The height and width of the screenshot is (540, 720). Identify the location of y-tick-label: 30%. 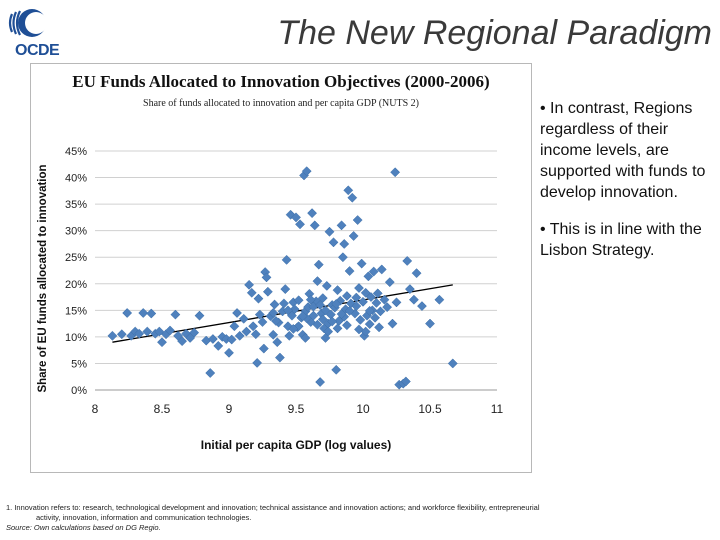
(76, 232).